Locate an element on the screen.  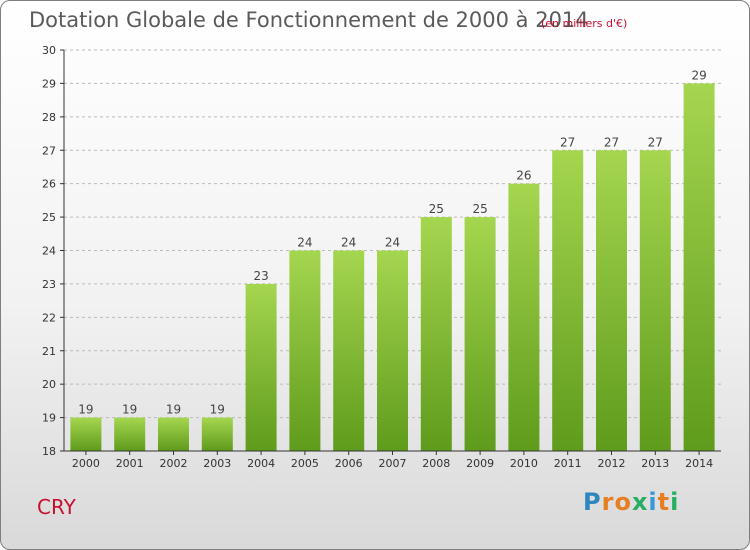
x-tick-label-2007: 2007 is located at coordinates (393, 463).